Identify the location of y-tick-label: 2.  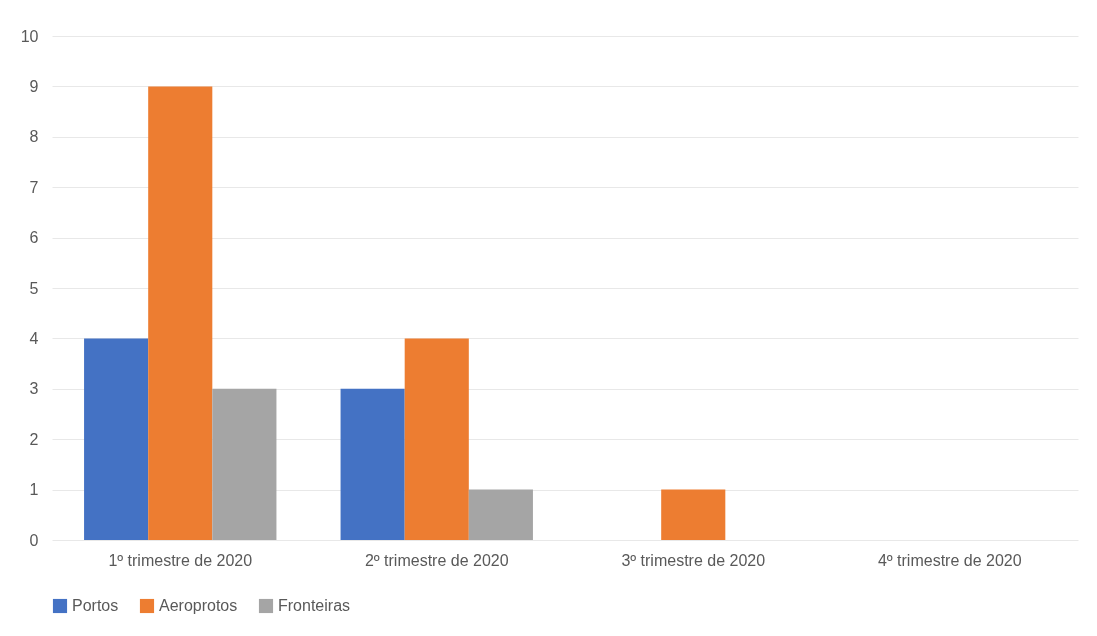
(34, 439).